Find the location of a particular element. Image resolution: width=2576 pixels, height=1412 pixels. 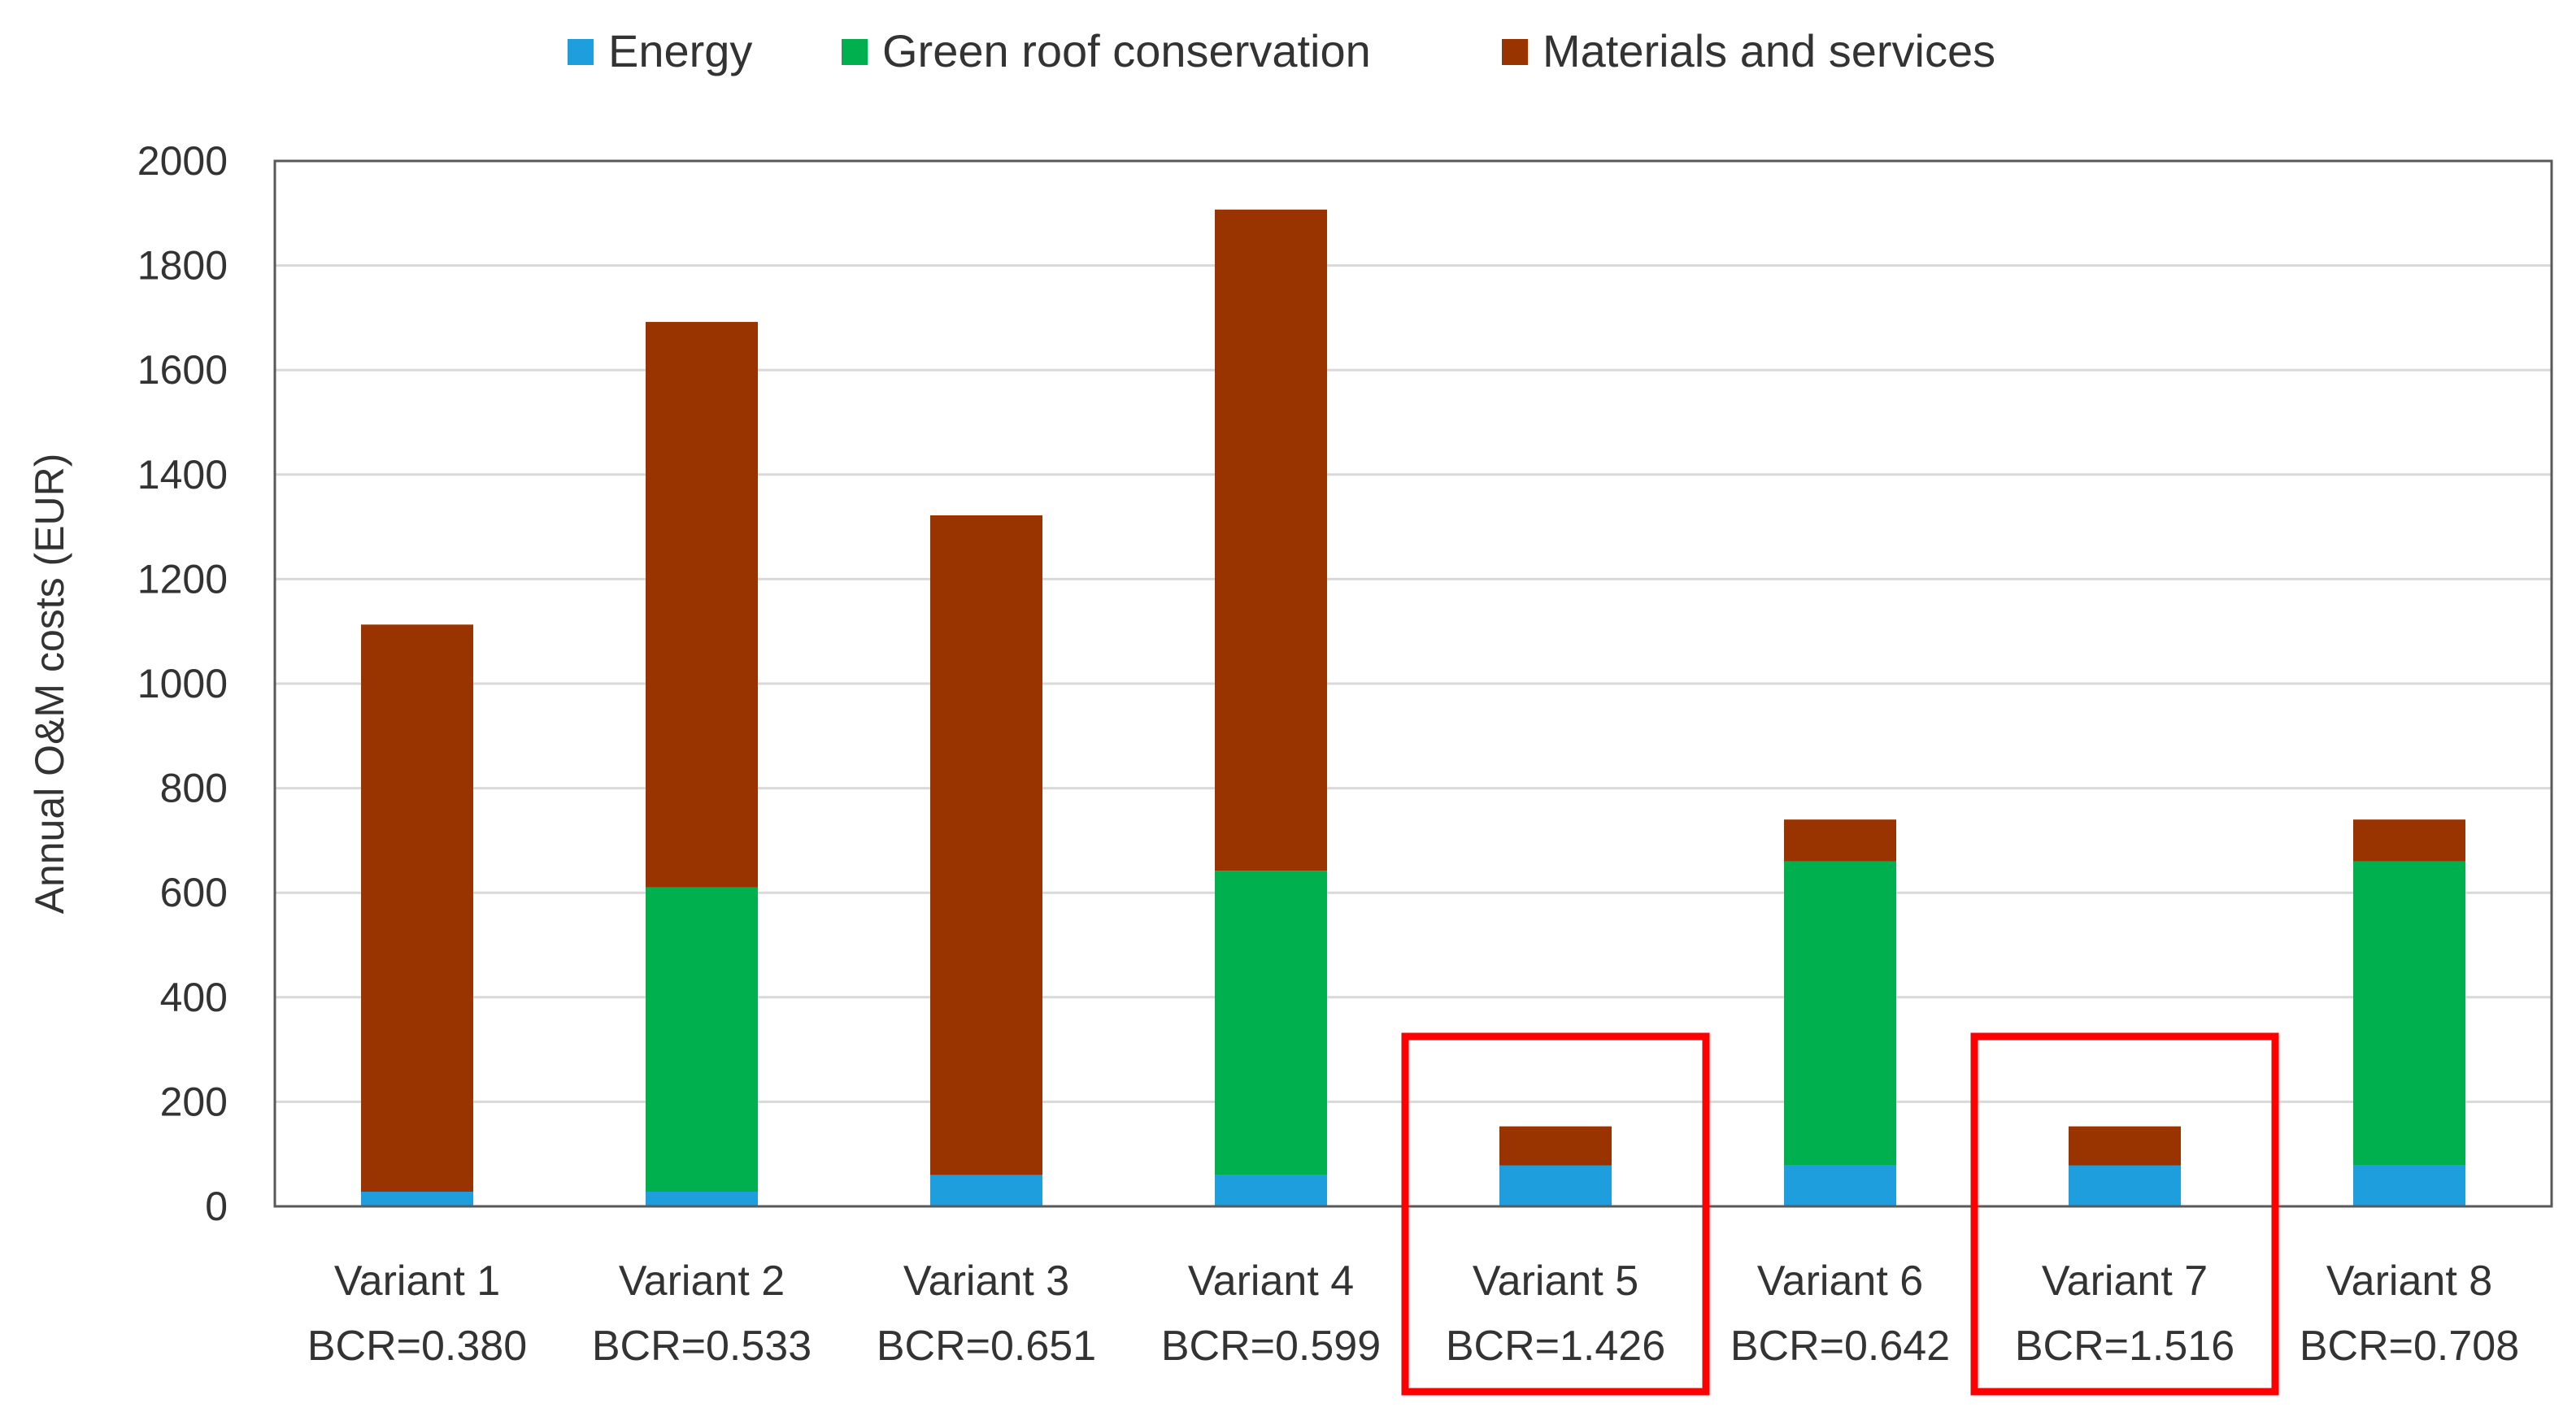

bcr-label: BCR=0.708 is located at coordinates (2410, 1346).